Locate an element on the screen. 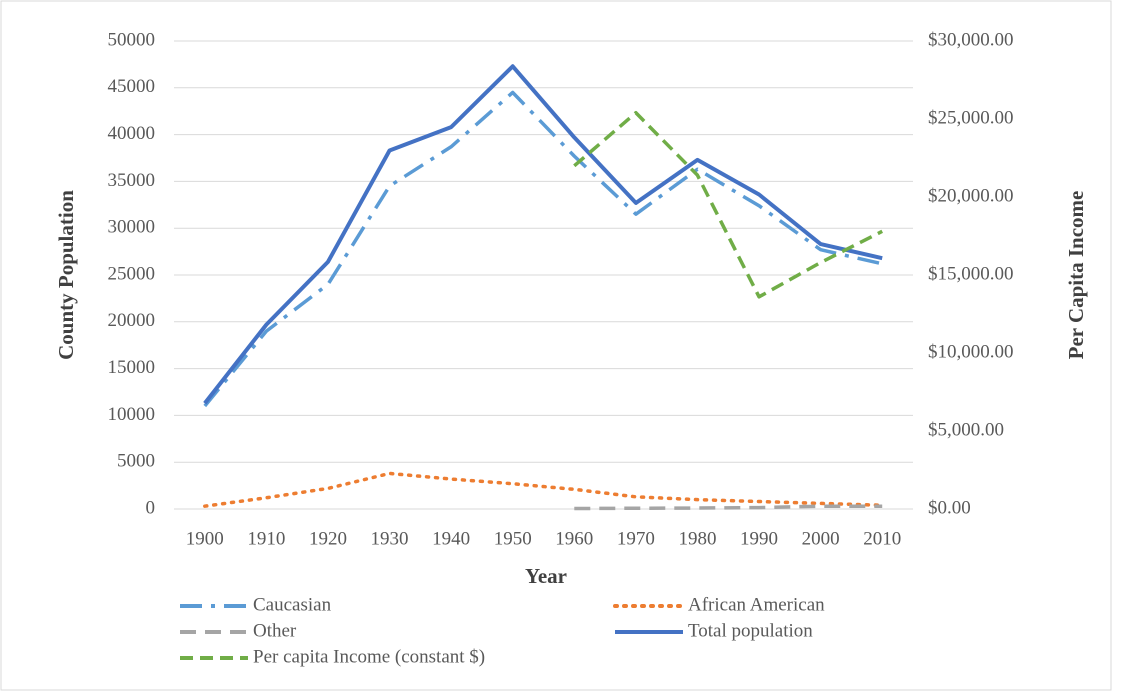  x-tick-label: 1920 is located at coordinates (328, 538).